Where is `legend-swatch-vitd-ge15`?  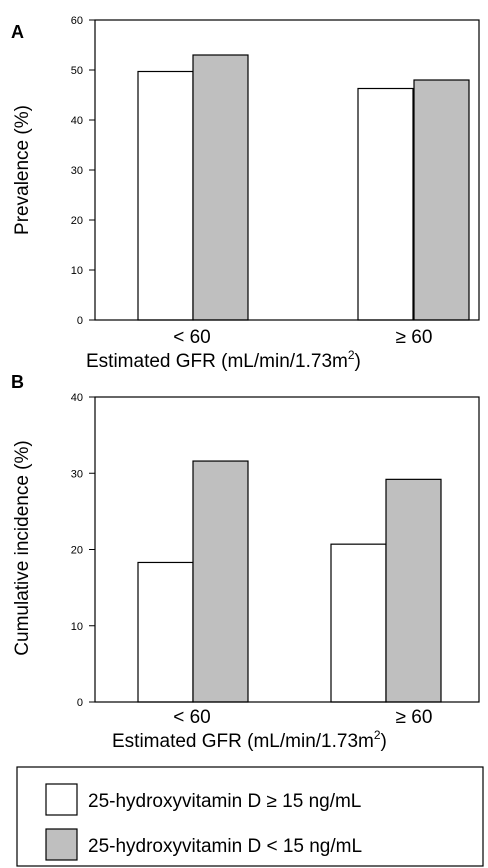
legend-swatch-vitd-ge15 is located at coordinates (61, 799).